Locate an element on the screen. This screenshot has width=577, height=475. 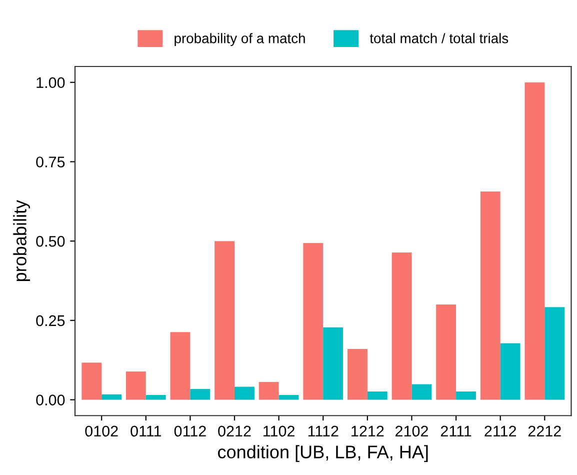
legend-label: total match / total trials is located at coordinates (439, 38).